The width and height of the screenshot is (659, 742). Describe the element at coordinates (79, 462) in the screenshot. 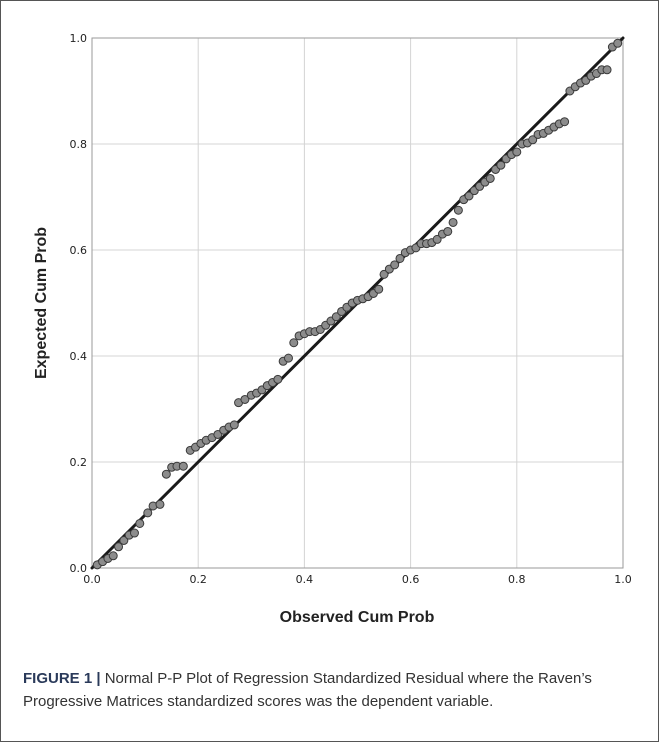

I see `y-tick-label: 0.2` at that location.